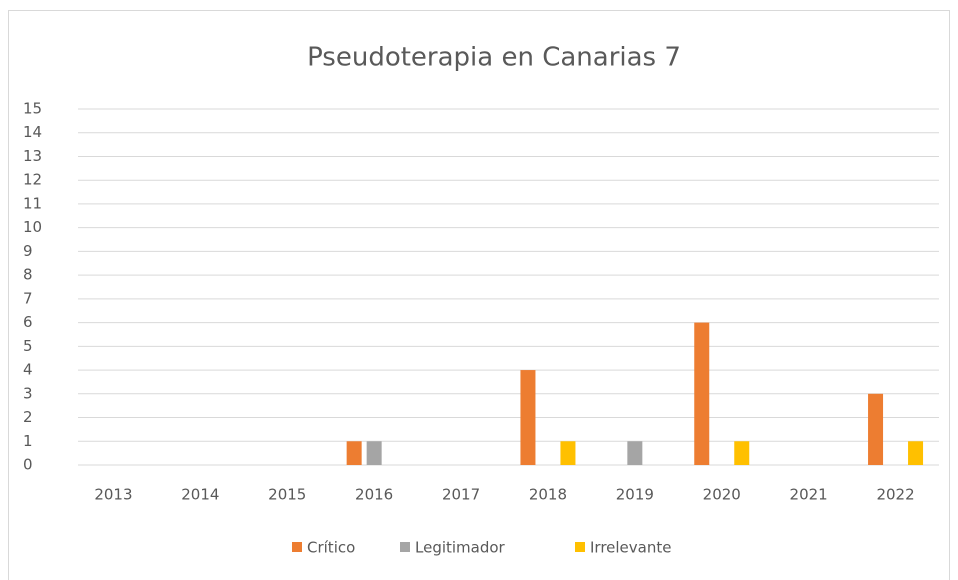 The height and width of the screenshot is (580, 958). Describe the element at coordinates (548, 495) in the screenshot. I see `x-tick-label: 2018` at that location.